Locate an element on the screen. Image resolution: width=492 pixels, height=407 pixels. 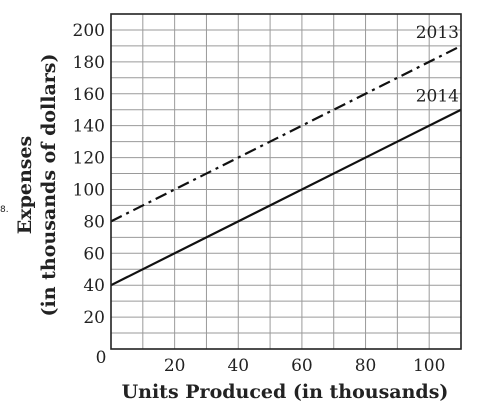
series-label-2013: 2013 is located at coordinates (437, 33).